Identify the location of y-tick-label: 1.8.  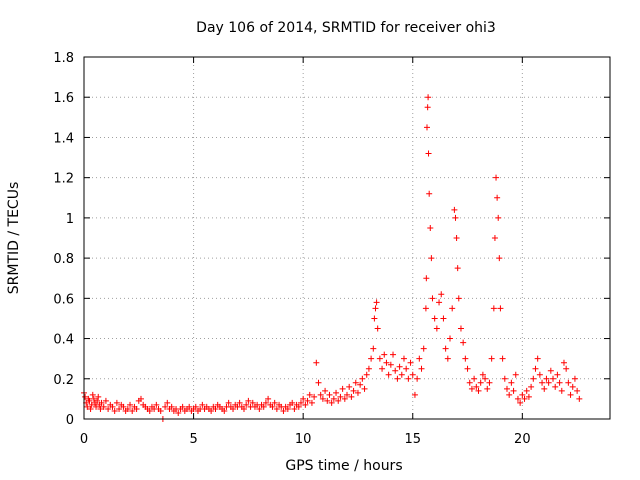
(63, 58).